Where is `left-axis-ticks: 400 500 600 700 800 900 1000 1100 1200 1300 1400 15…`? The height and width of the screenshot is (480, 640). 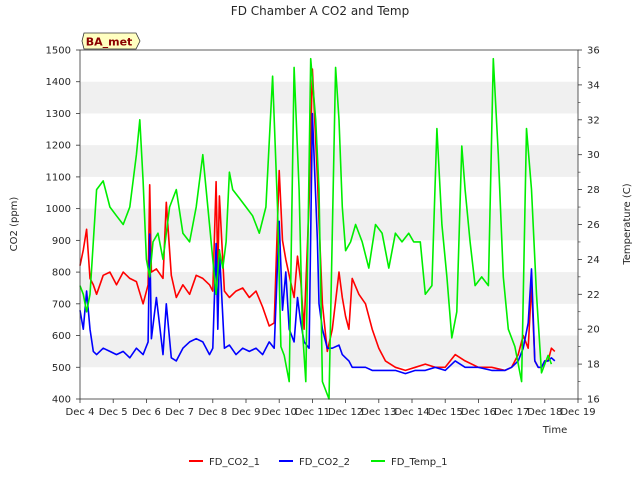
left-axis-ticks: 400 500 600 700 800 900 1000 1100 1200 1300 1400 15… is located at coordinates (63, 226).